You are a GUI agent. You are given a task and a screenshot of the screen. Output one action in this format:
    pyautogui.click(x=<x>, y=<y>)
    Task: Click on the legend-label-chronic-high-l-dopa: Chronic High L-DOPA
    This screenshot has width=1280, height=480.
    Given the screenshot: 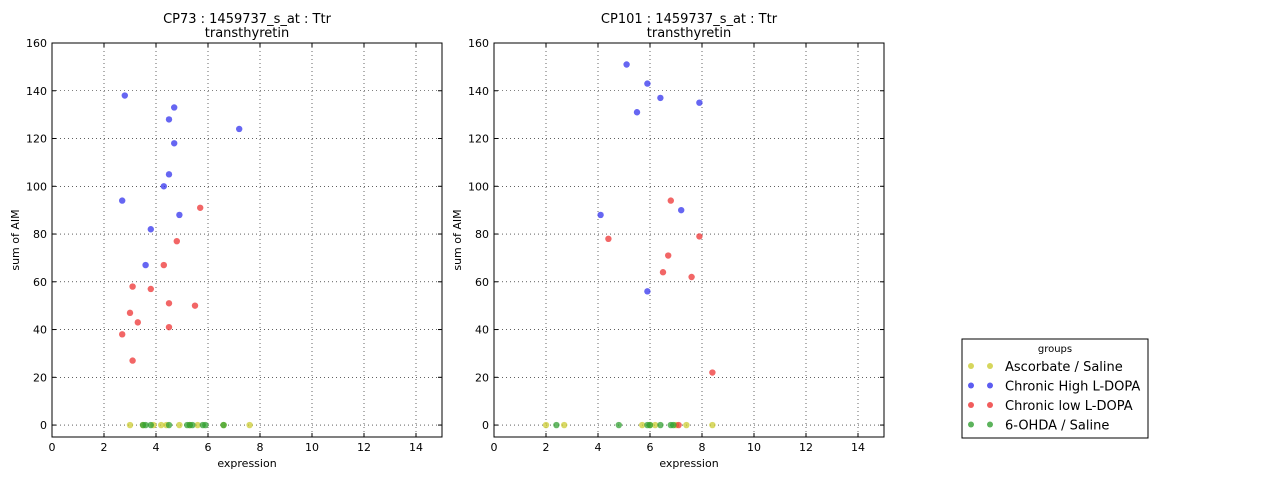 What is the action you would take?
    pyautogui.click(x=1072, y=387)
    